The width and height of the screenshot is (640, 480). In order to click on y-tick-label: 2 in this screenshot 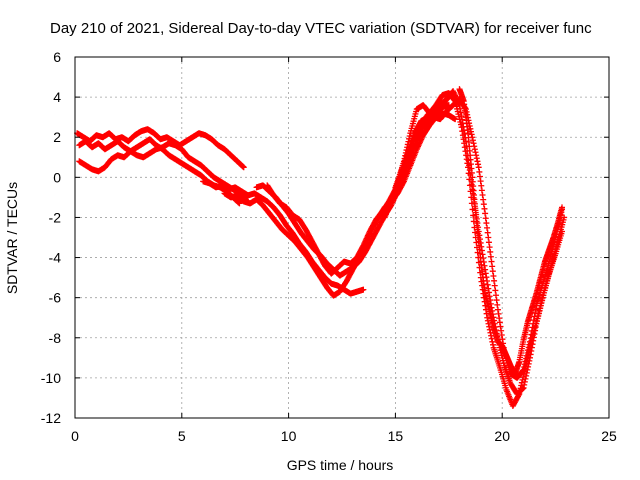, I will do `click(57, 137)`.